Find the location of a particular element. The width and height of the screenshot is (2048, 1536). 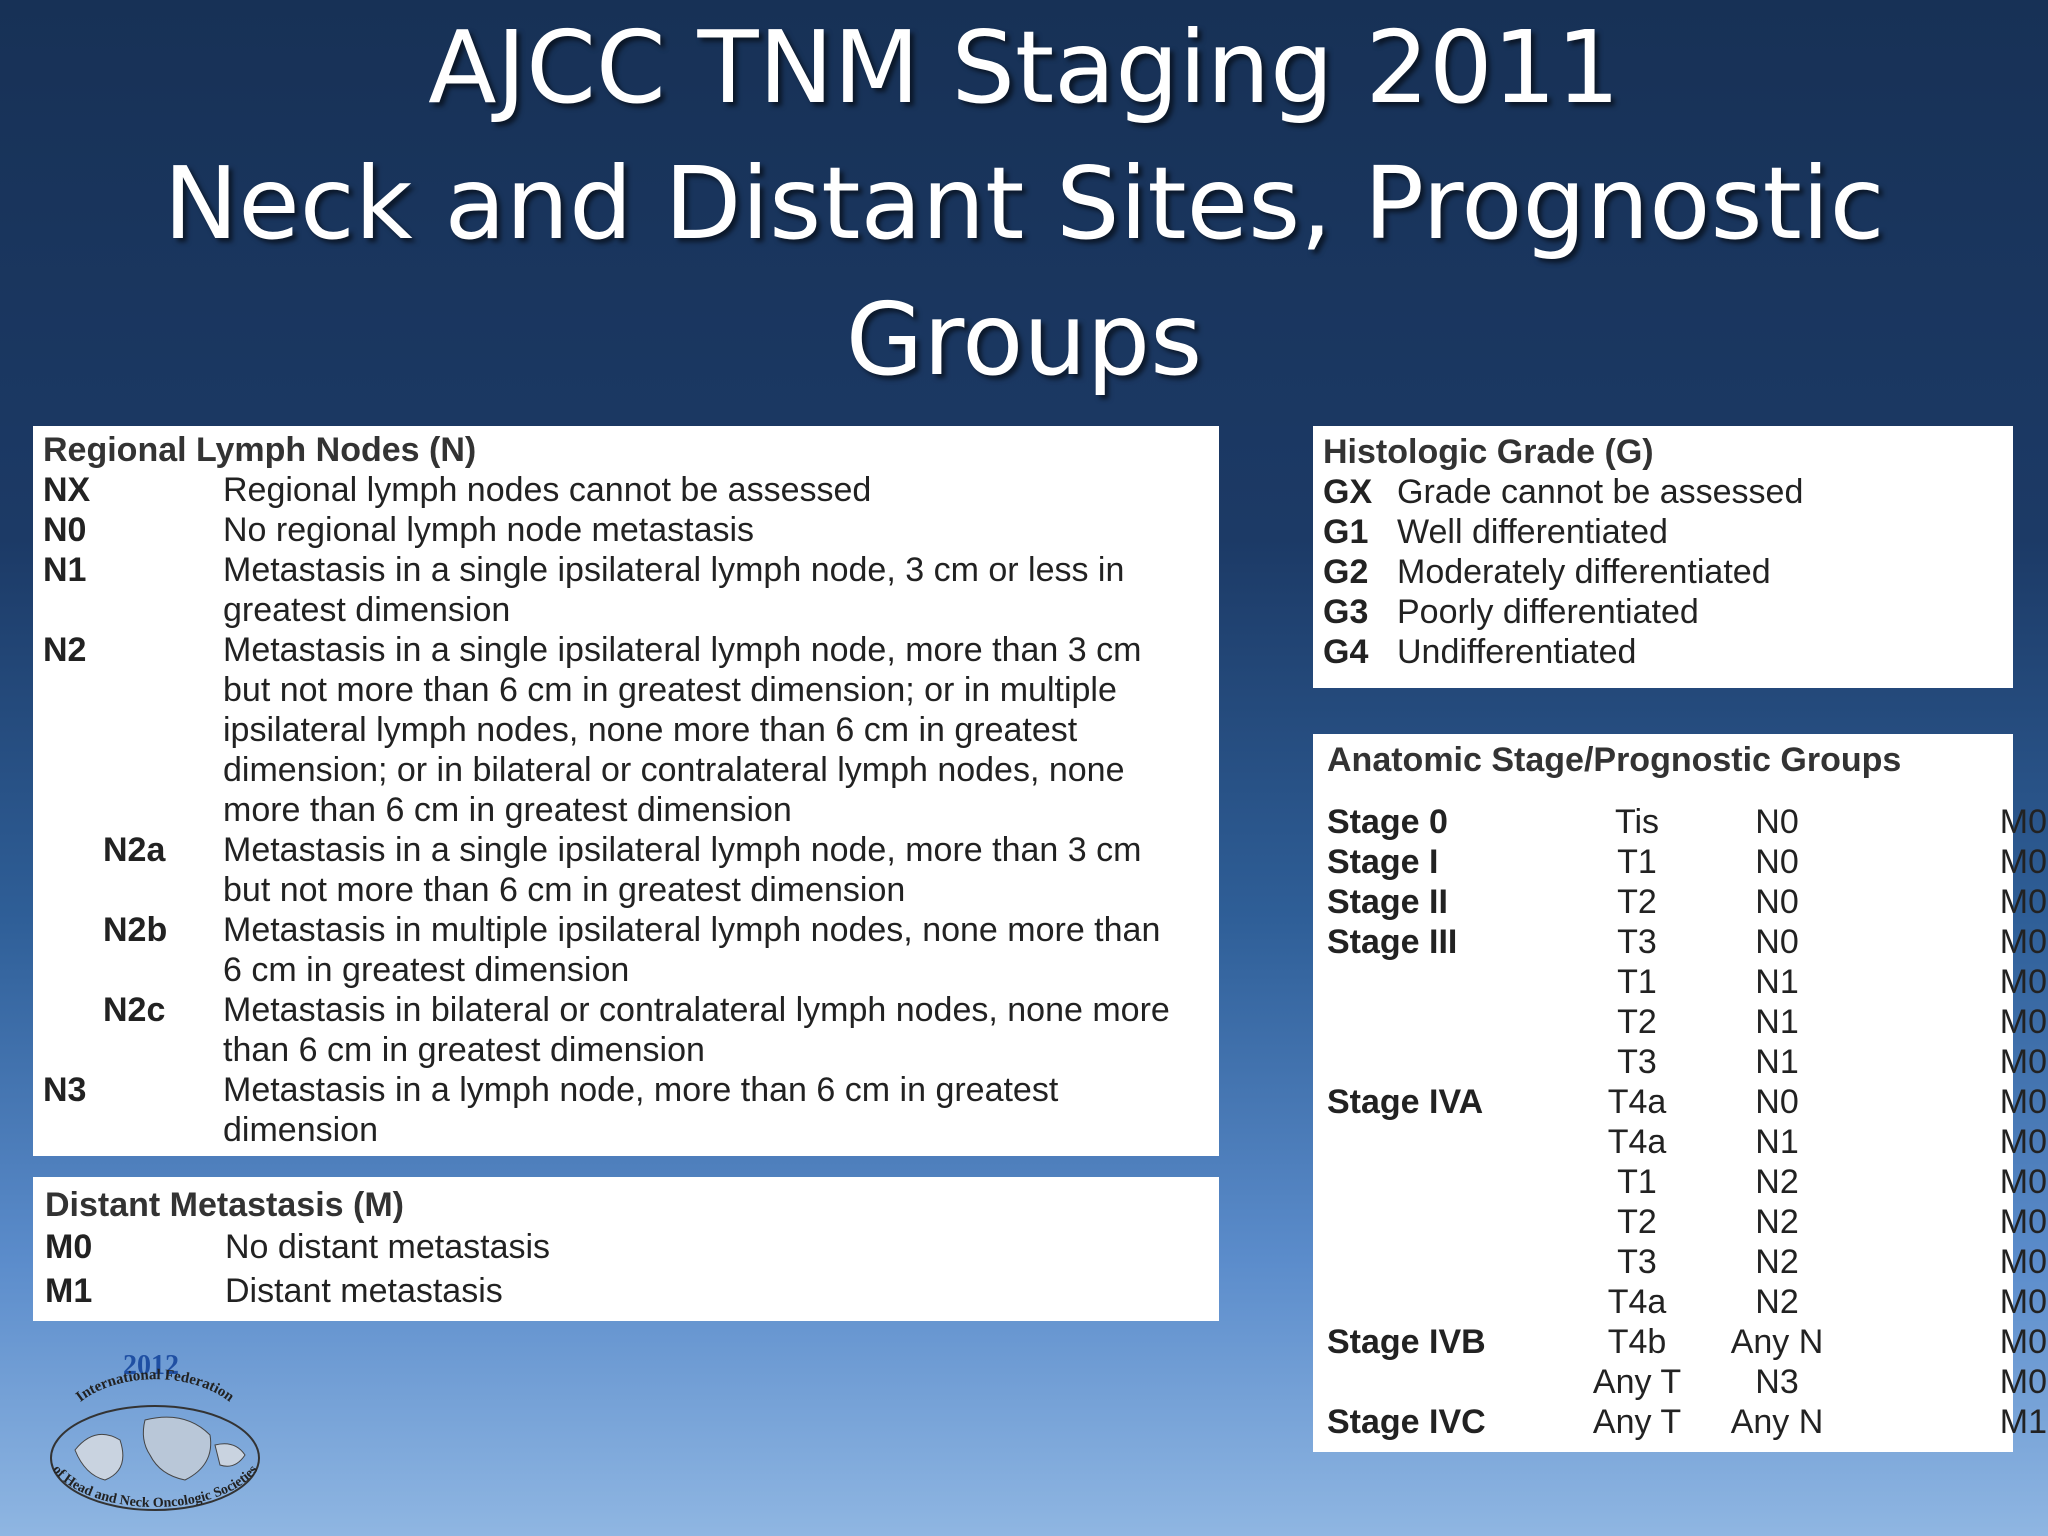

table-row: T2 N1 M0 is located at coordinates (1687, 1022).